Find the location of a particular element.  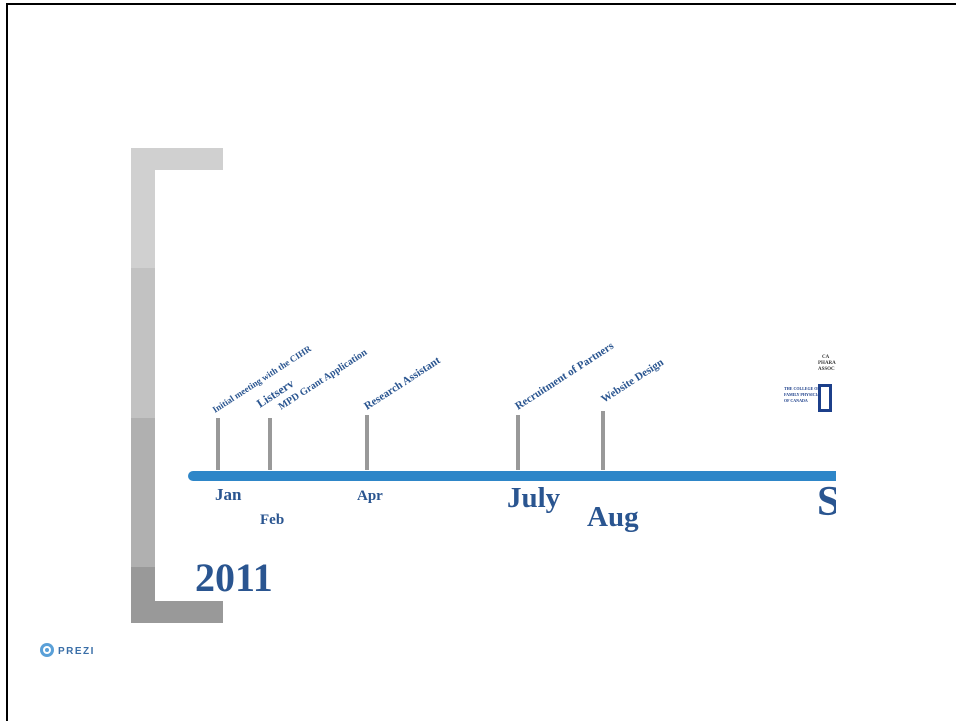

logo-text: ASSOC is located at coordinates (826, 369).